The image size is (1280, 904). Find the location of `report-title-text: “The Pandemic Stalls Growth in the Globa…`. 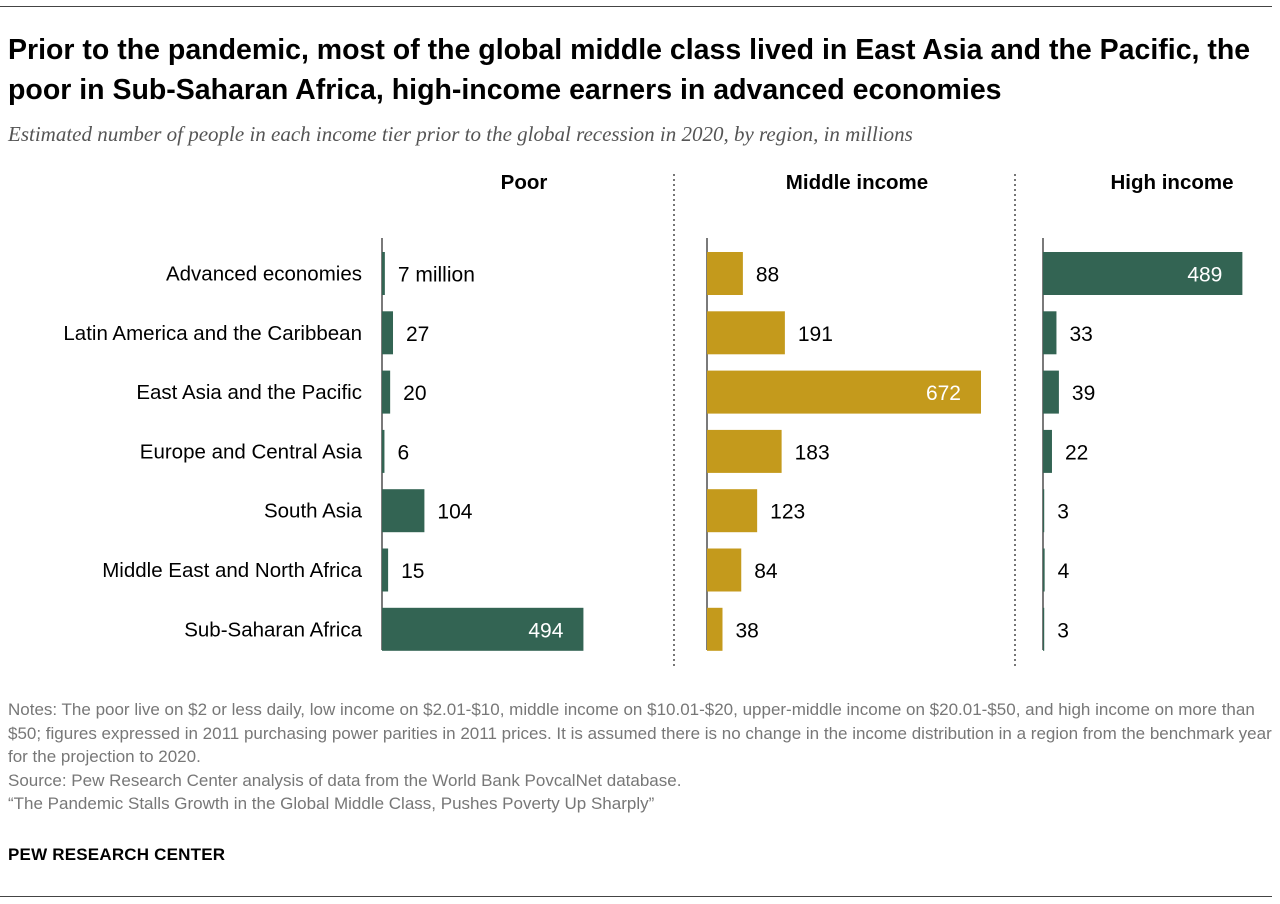

report-title-text: “The Pandemic Stalls Growth in the Globa… is located at coordinates (331, 803).